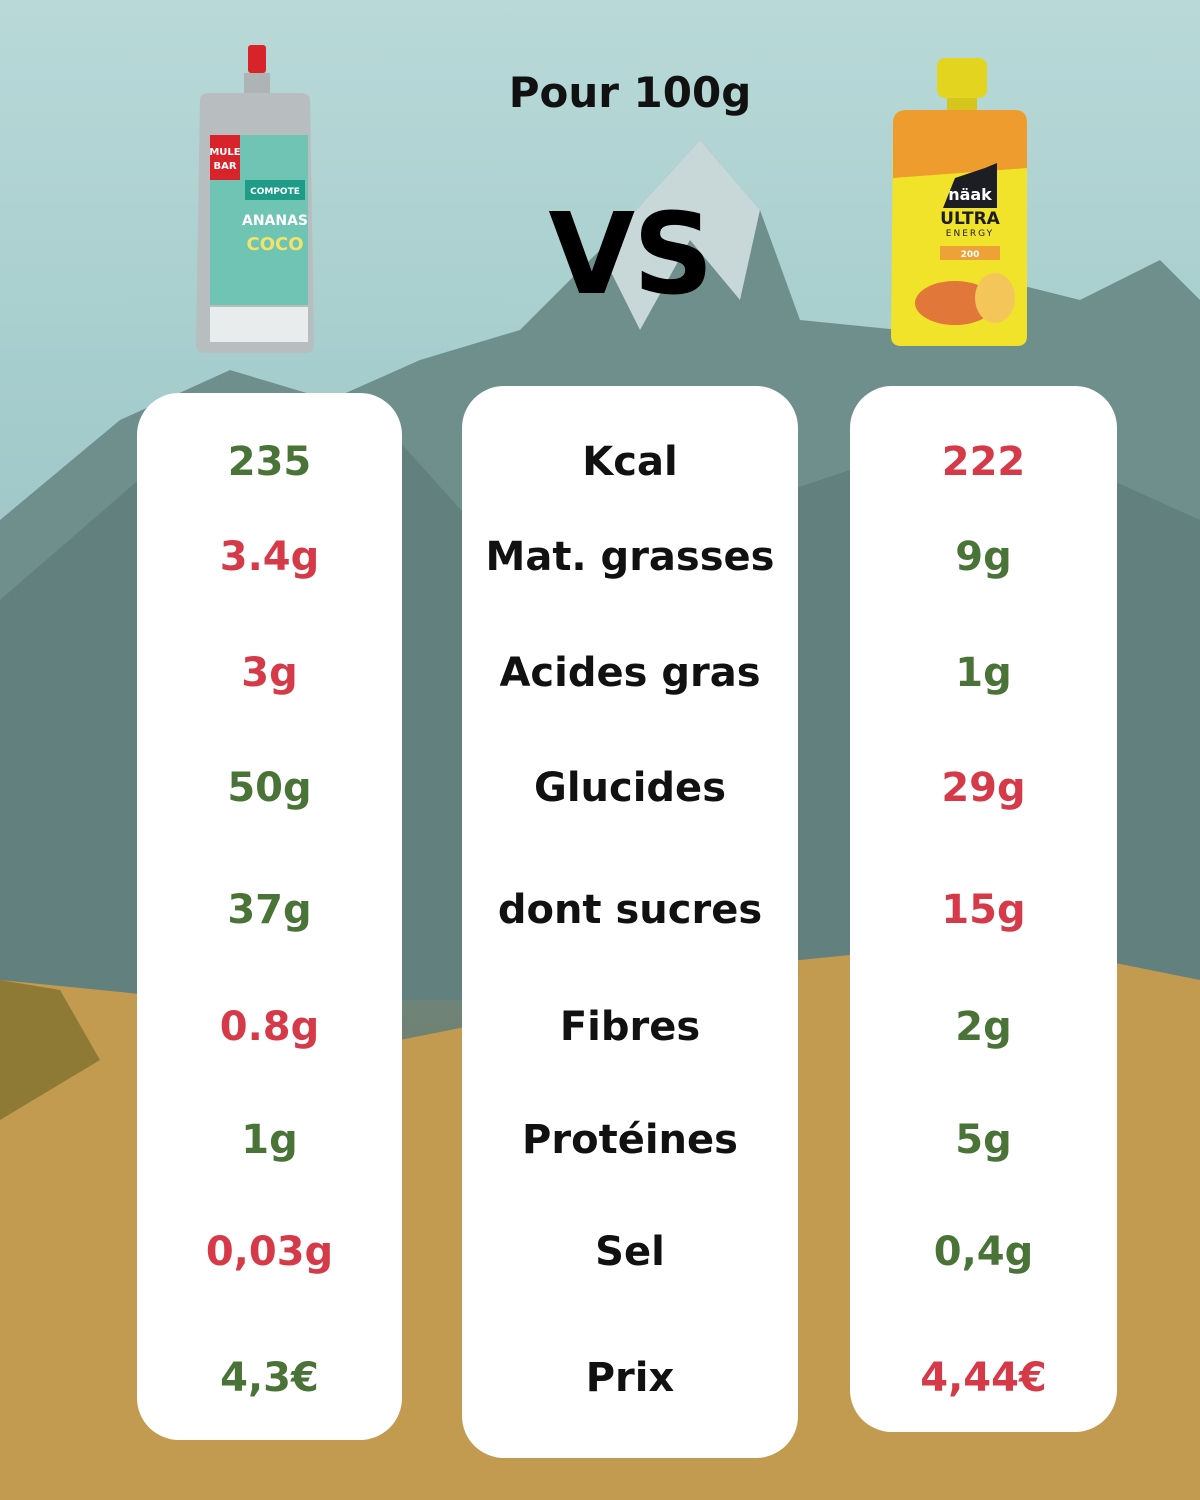 Image resolution: width=1200 pixels, height=1500 pixels. Describe the element at coordinates (970, 194) in the screenshot. I see `svg-text: näak` at that location.